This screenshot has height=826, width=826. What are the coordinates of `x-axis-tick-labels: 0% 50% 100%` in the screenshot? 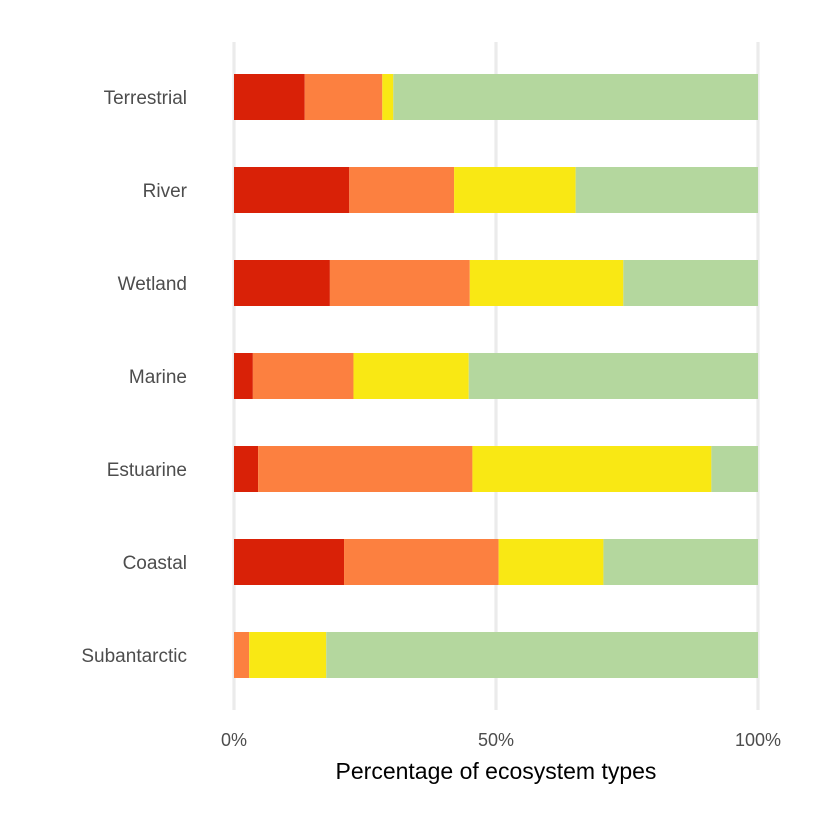 It's located at (501, 740).